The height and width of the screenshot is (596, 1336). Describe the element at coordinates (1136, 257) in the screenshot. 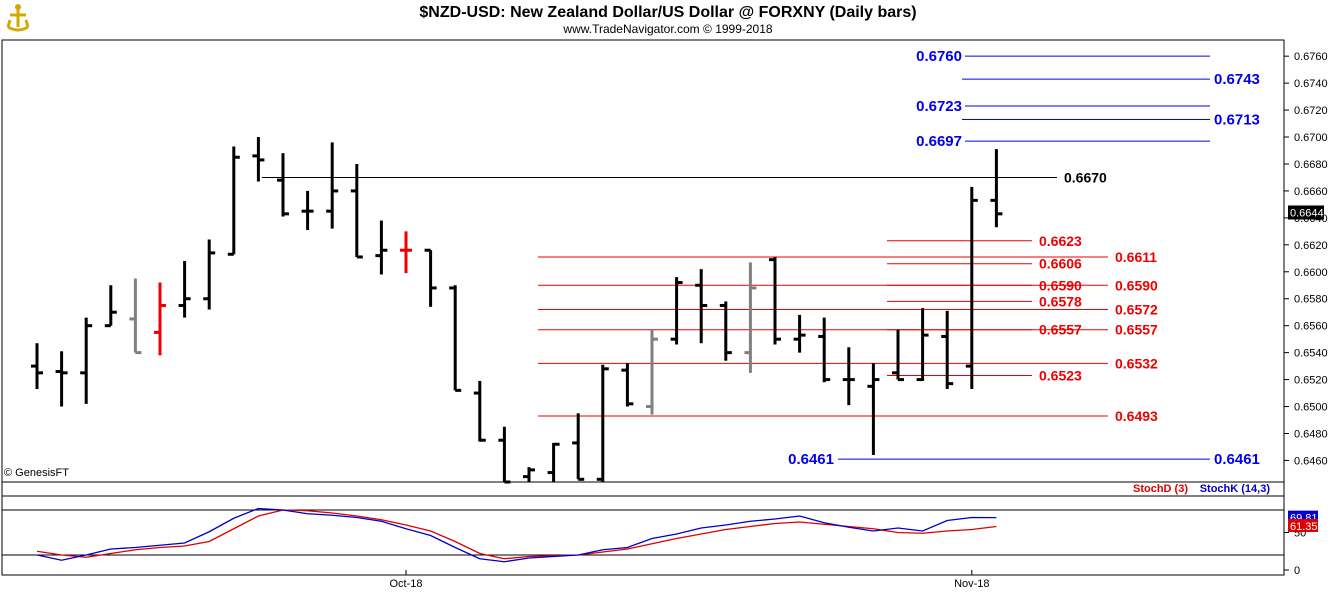

I see `level-label: 0.6611` at that location.